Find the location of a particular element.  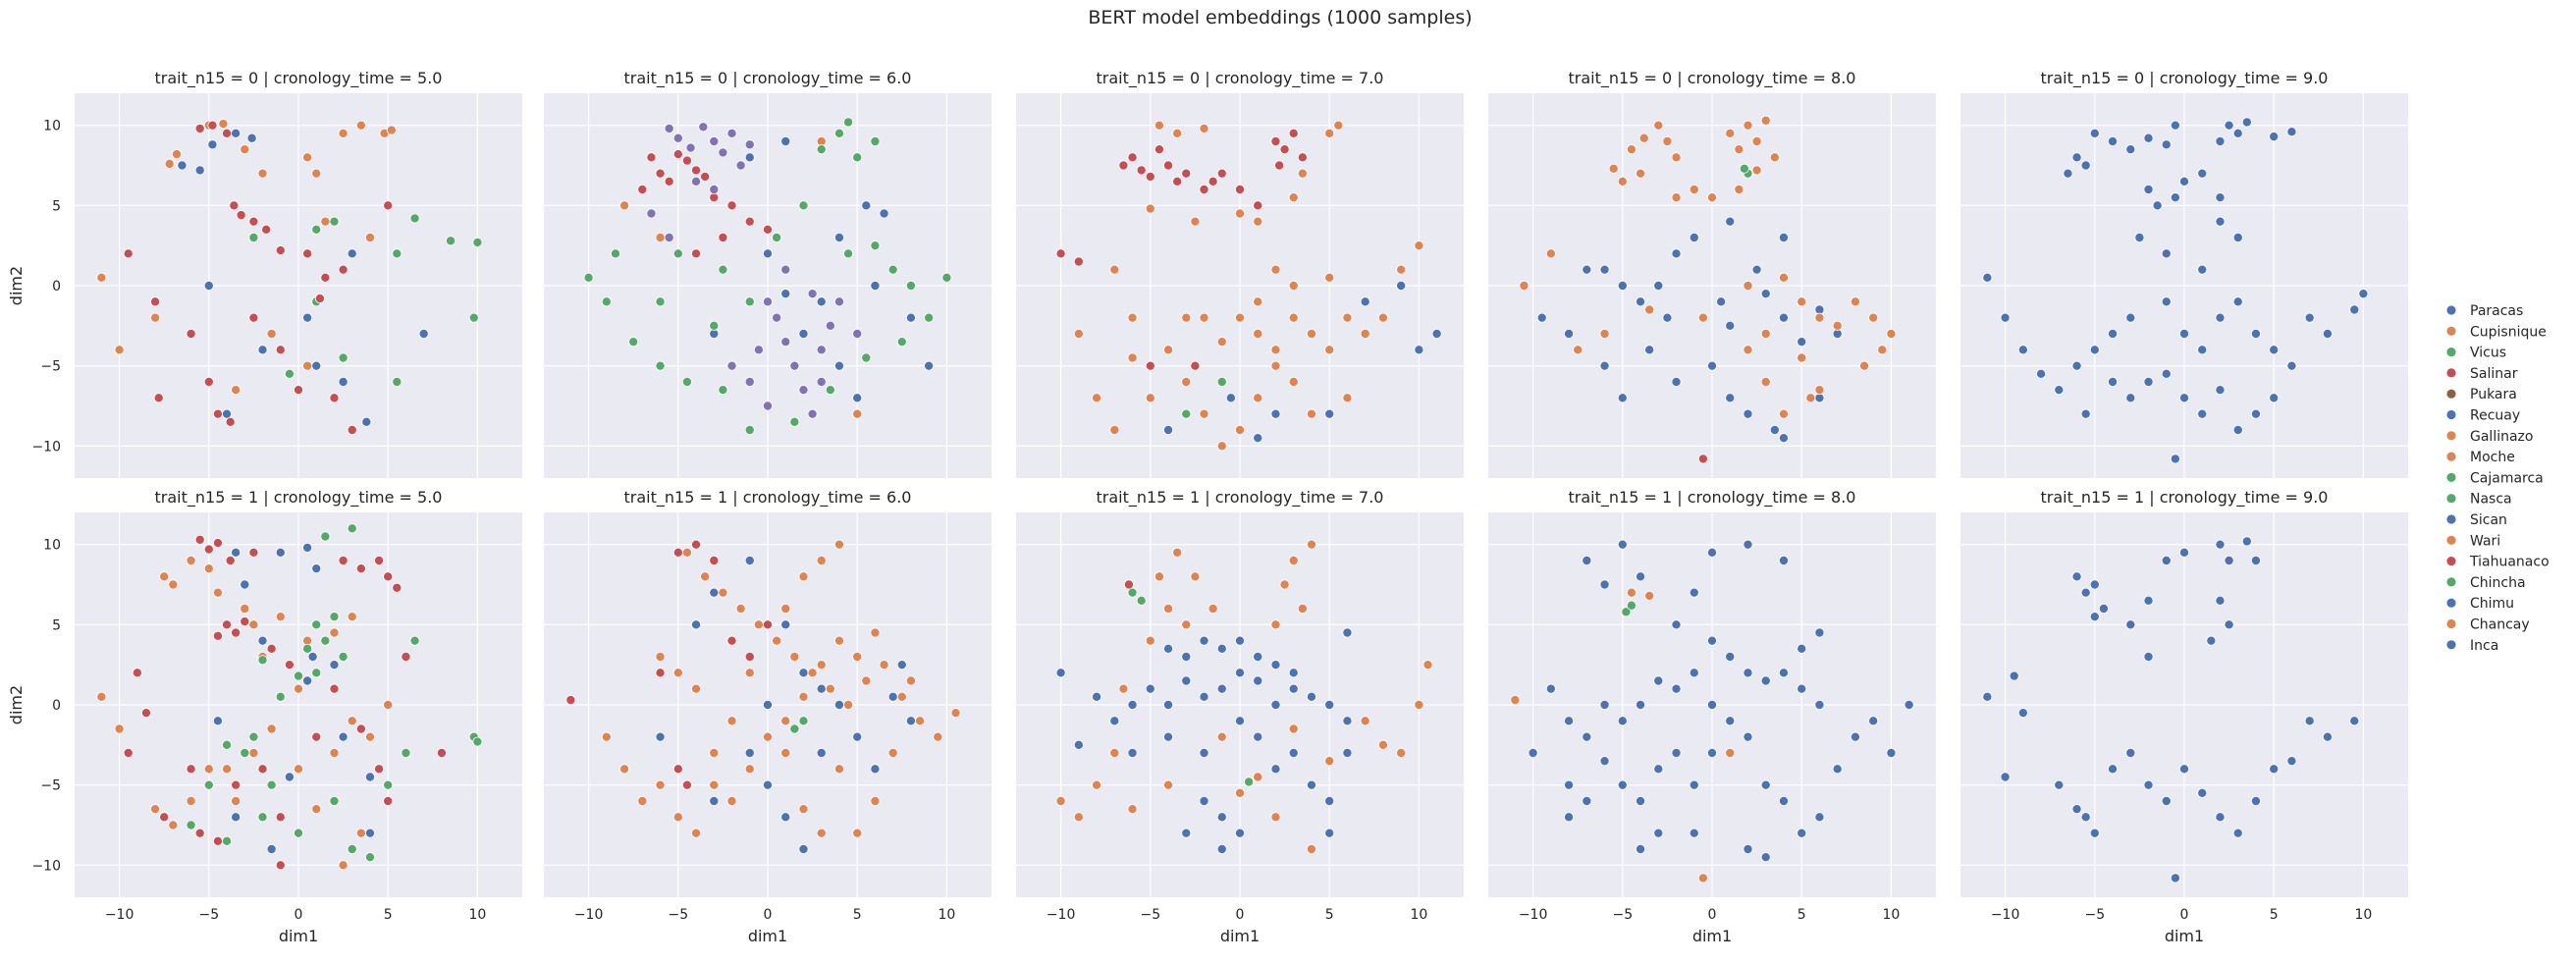

legend-item: Pukara is located at coordinates (2481, 394).